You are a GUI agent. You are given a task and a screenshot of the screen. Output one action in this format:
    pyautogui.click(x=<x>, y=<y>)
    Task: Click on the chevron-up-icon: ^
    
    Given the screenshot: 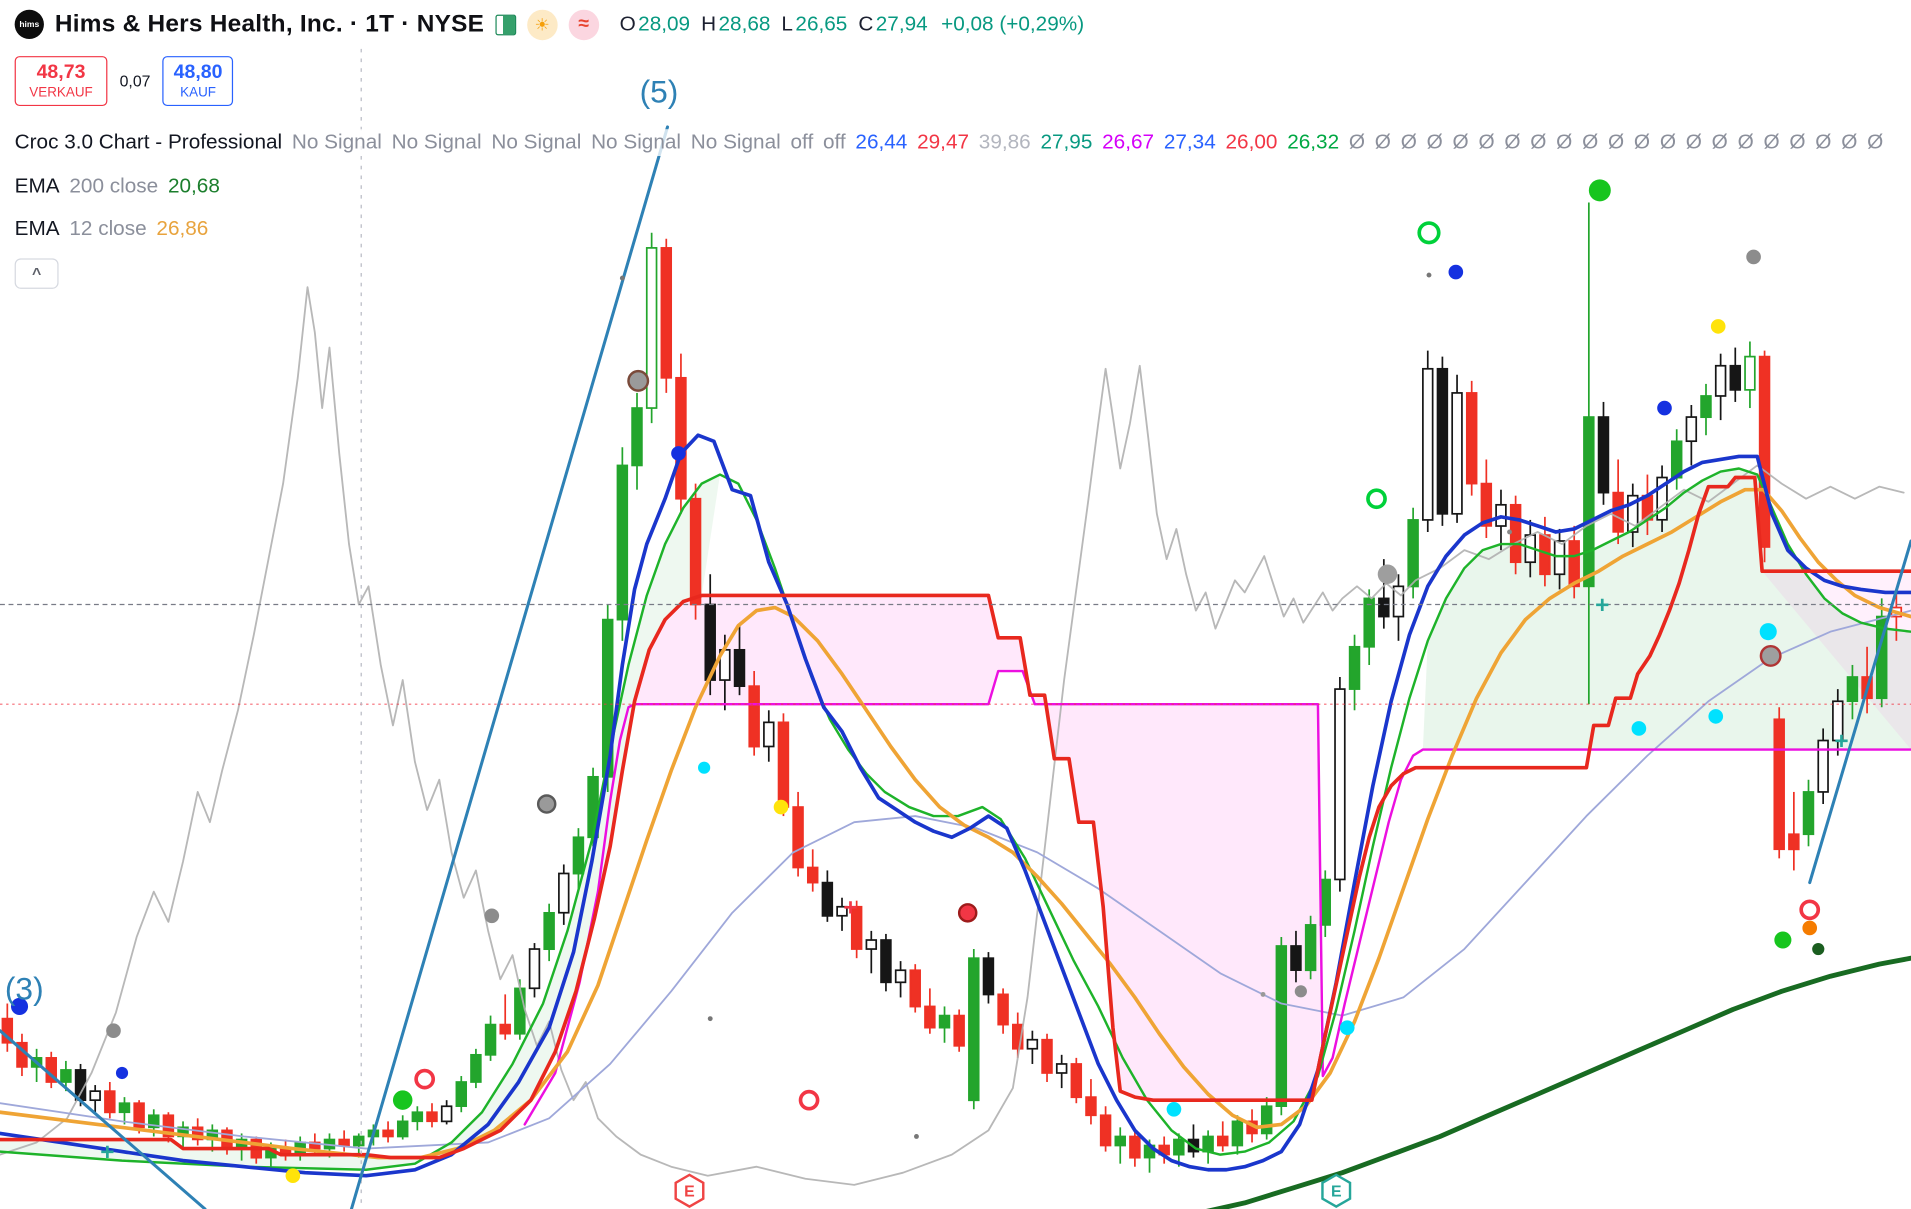 What is the action you would take?
    pyautogui.click(x=36, y=273)
    